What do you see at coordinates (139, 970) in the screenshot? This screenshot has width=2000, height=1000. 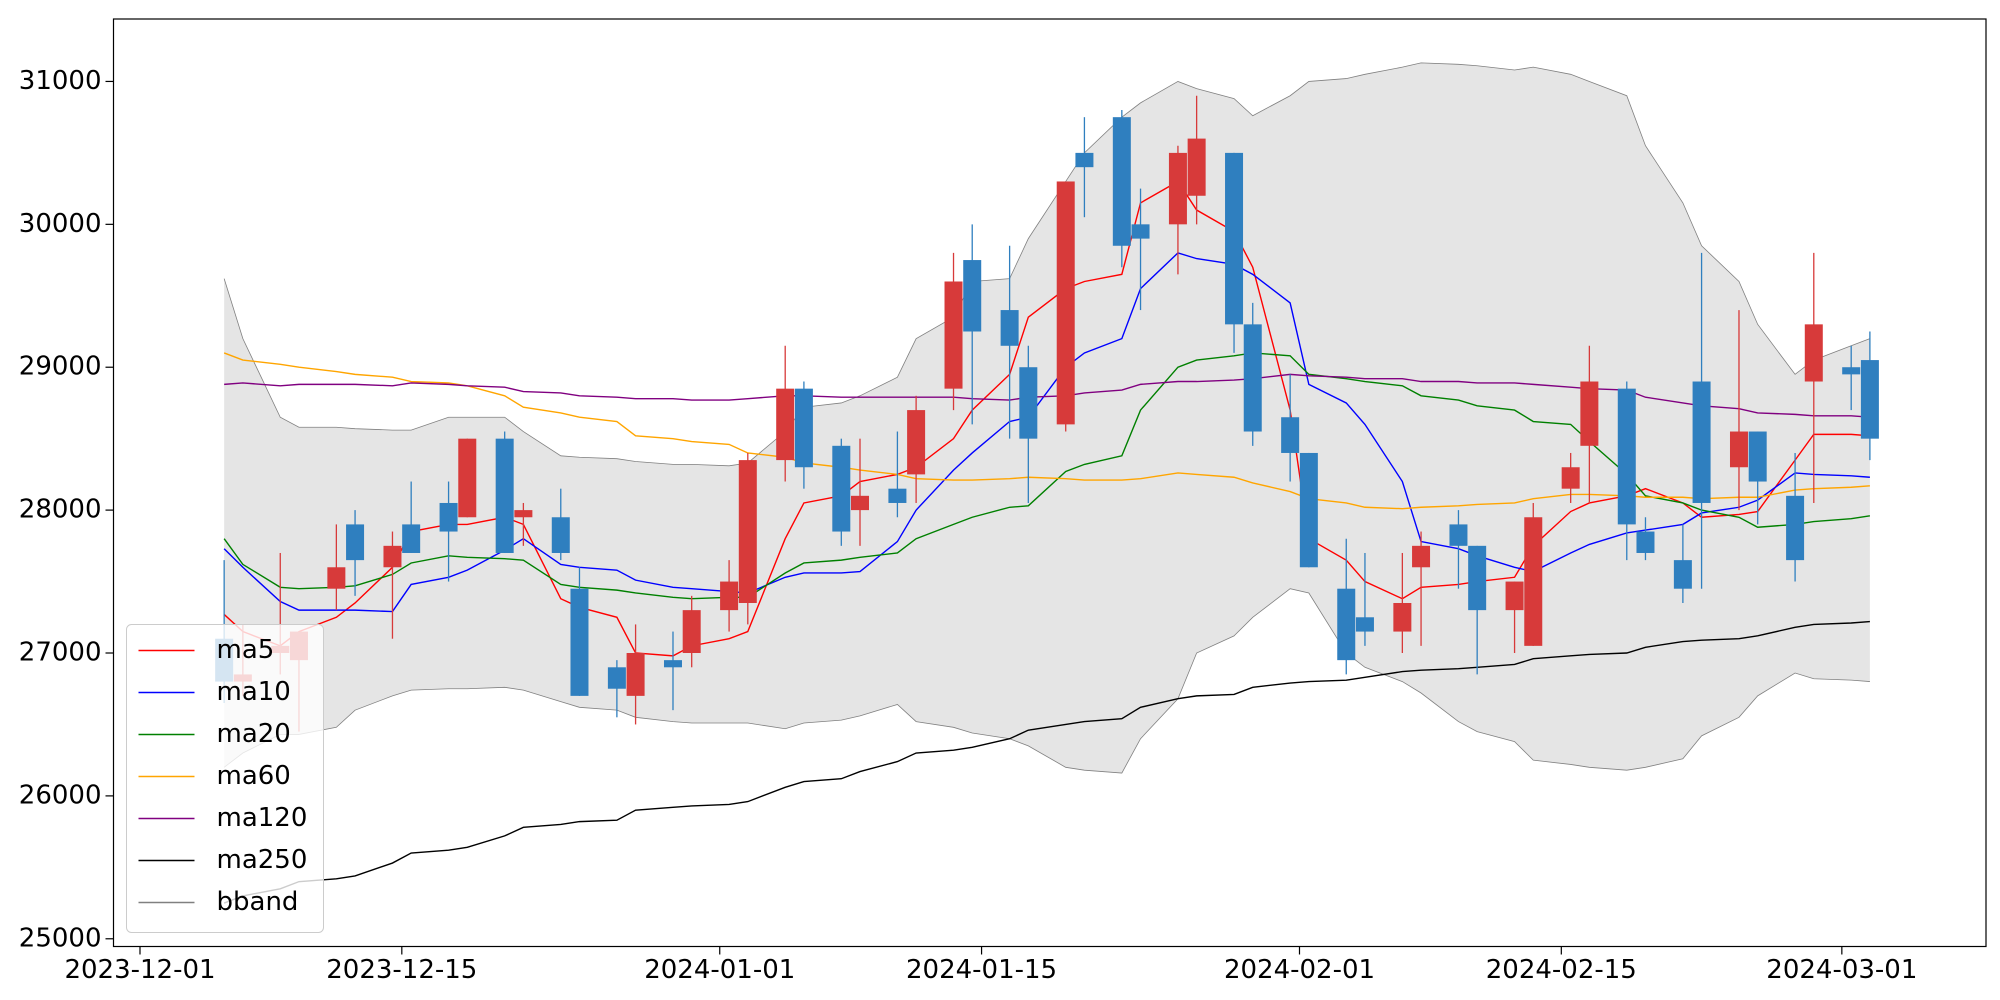 I see `x-tick-label: 2023-12-01` at bounding box center [139, 970].